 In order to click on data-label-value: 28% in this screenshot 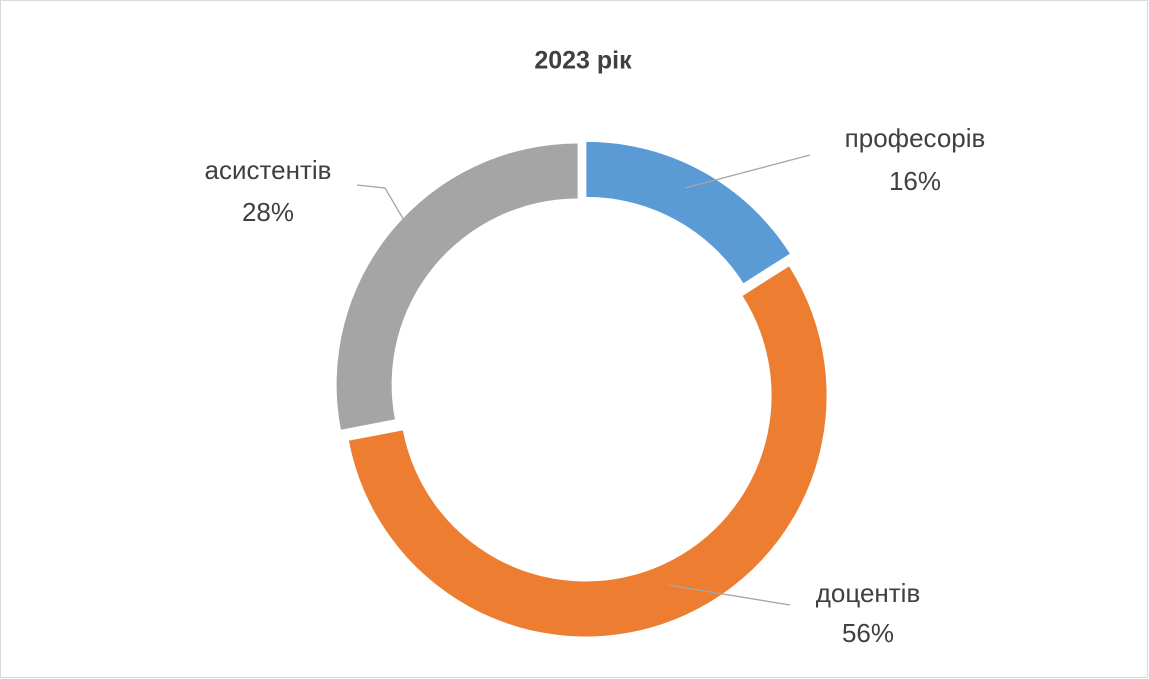, I will do `click(268, 212)`.